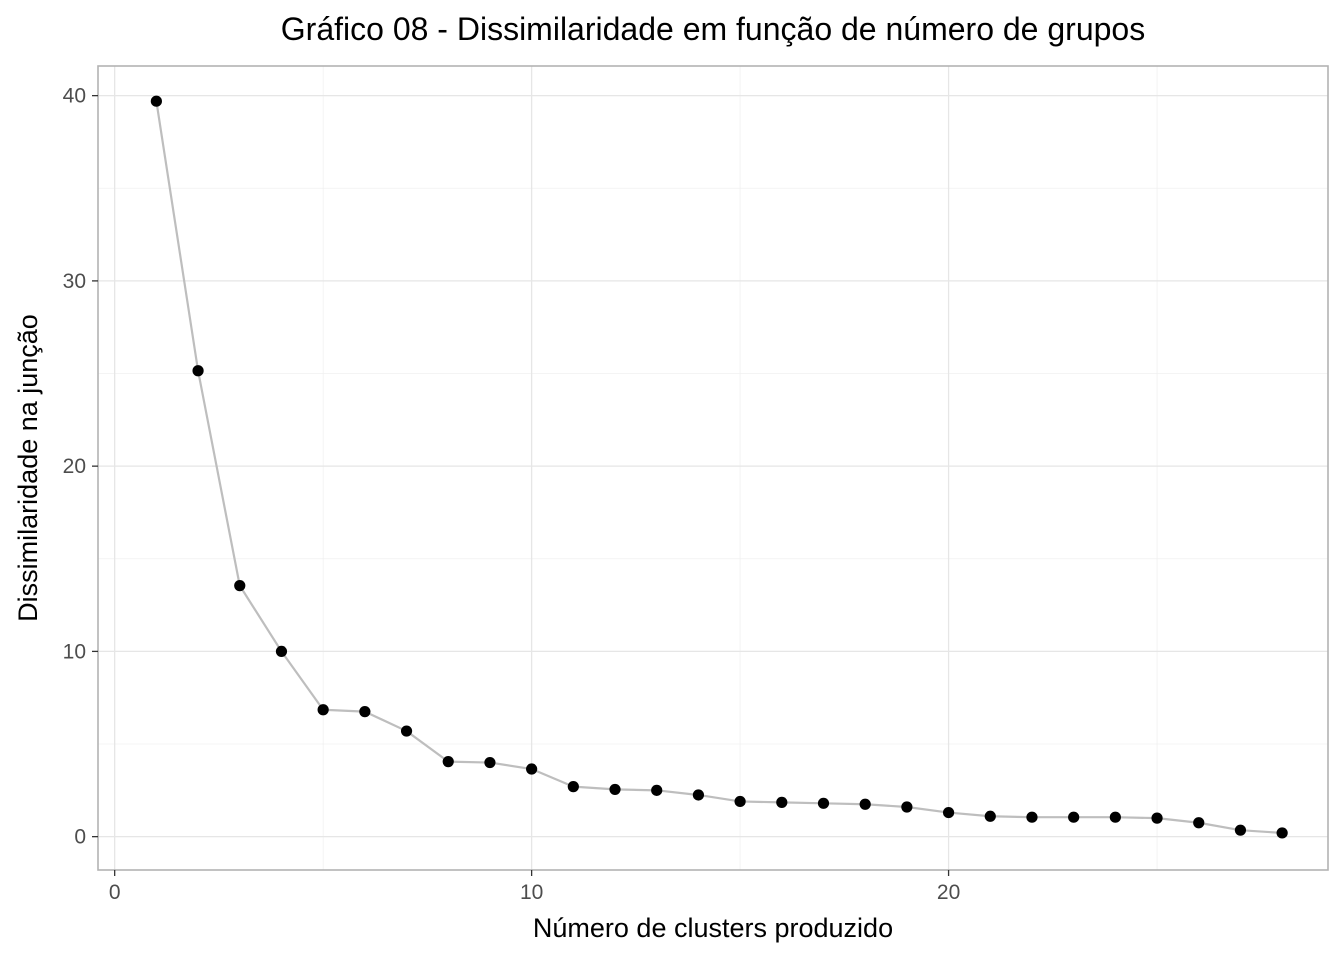 This screenshot has height=960, width=1344. I want to click on y-axis-title: Dissimilaridade na junção, so click(28, 468).